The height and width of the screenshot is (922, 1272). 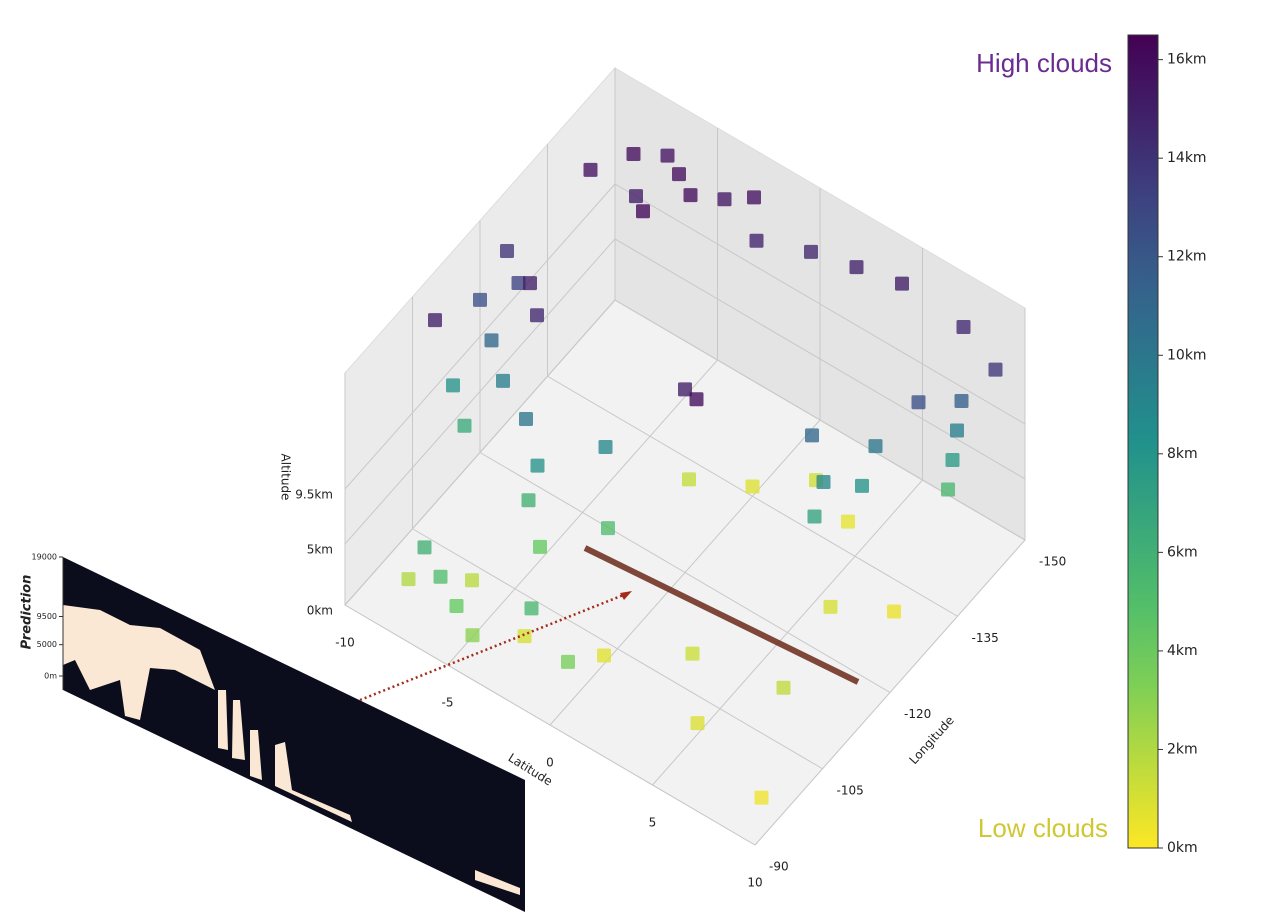 I want to click on annotation-low: Low clouds, so click(x=1043, y=828).